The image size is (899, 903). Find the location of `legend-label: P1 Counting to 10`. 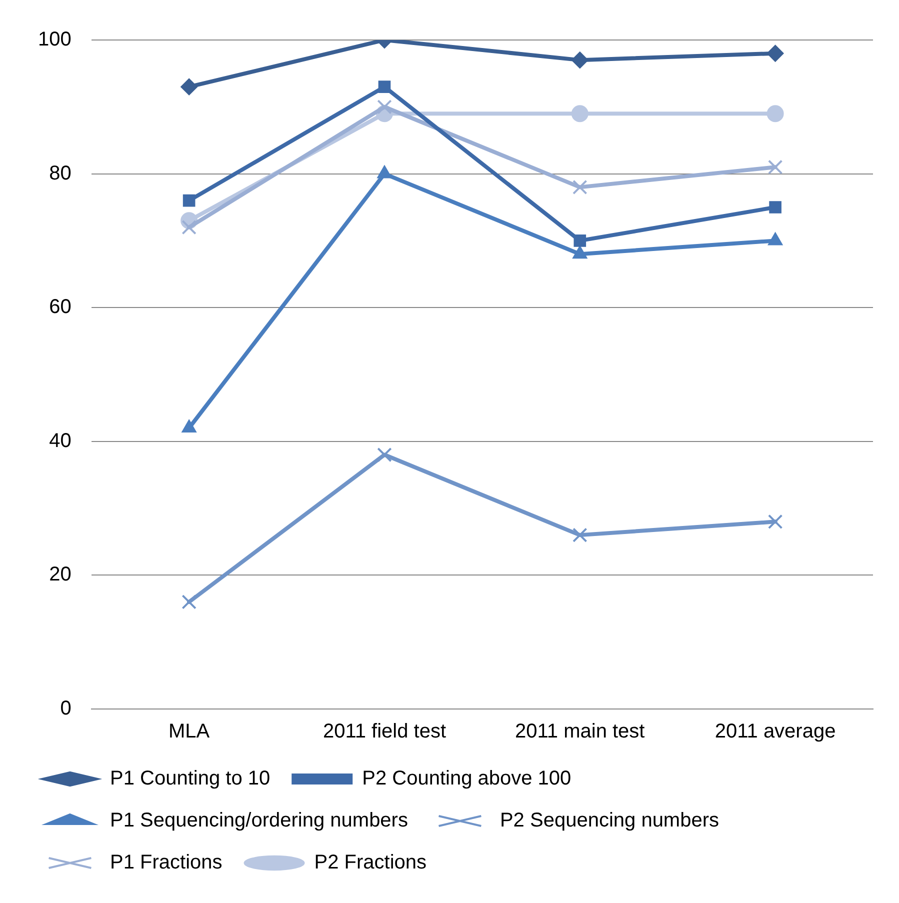

legend-label: P1 Counting to 10 is located at coordinates (190, 779).